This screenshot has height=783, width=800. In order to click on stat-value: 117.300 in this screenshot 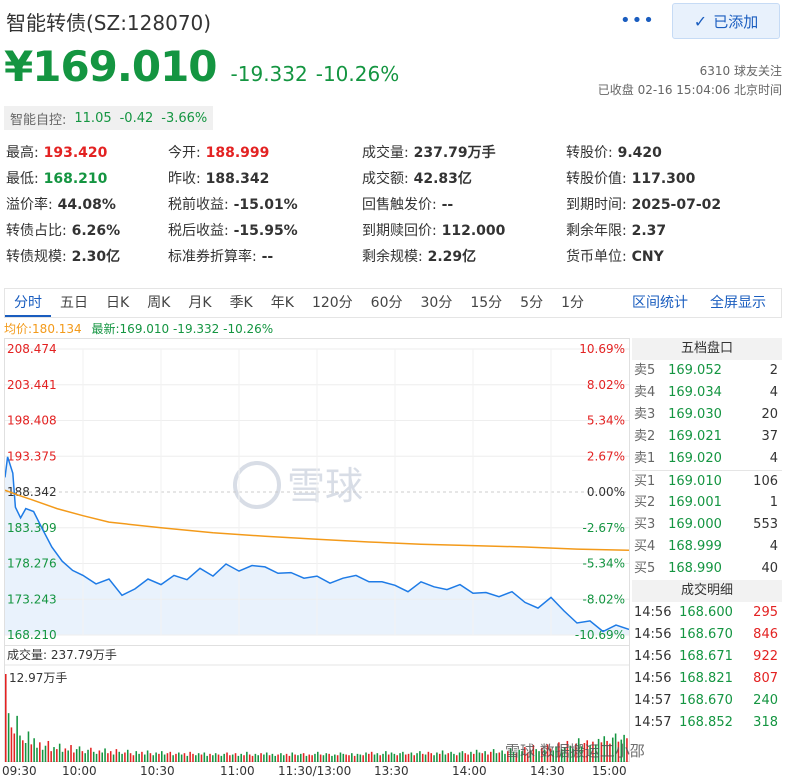, I will do `click(661, 179)`.